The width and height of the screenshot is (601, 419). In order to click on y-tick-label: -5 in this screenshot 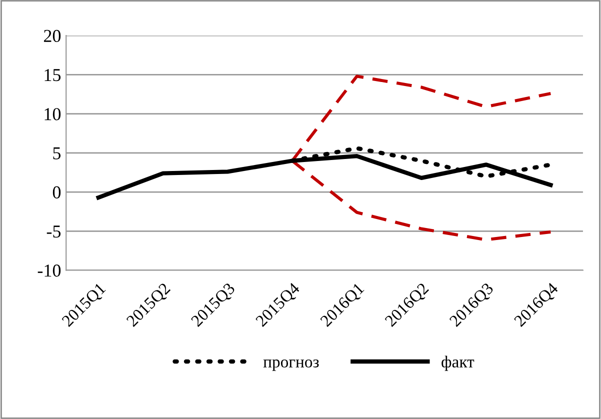, I will do `click(53, 232)`.